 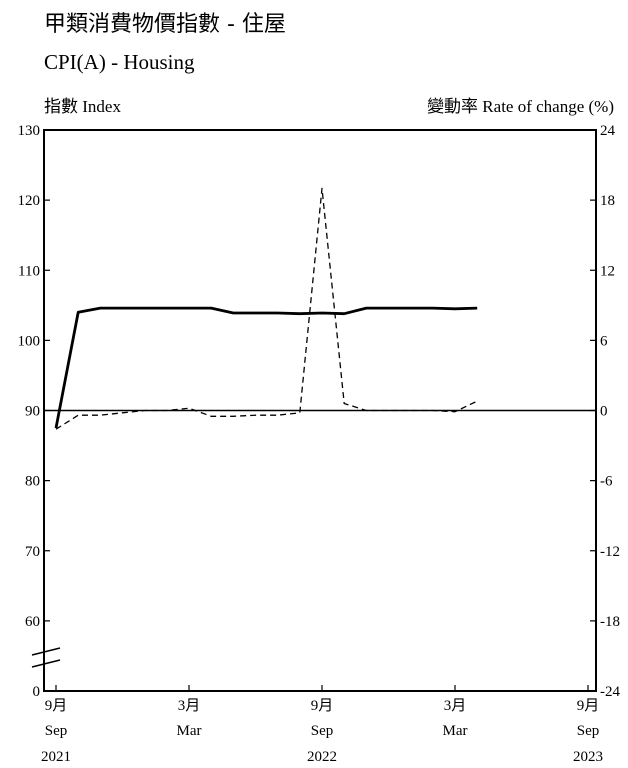 I want to click on right-tick-label: -6, so click(x=606, y=482).